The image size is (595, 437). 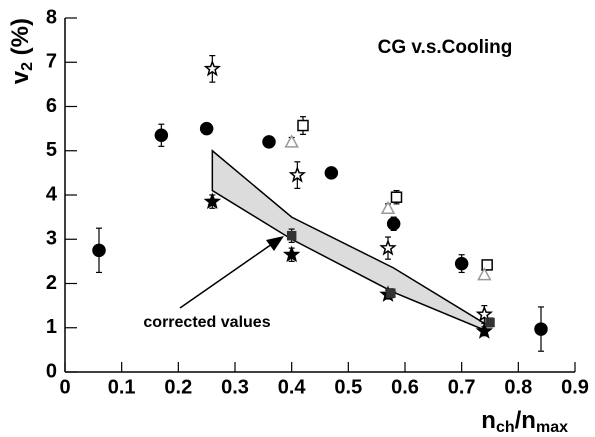 What do you see at coordinates (122, 387) in the screenshot?
I see `x-tick-label: 0.1` at bounding box center [122, 387].